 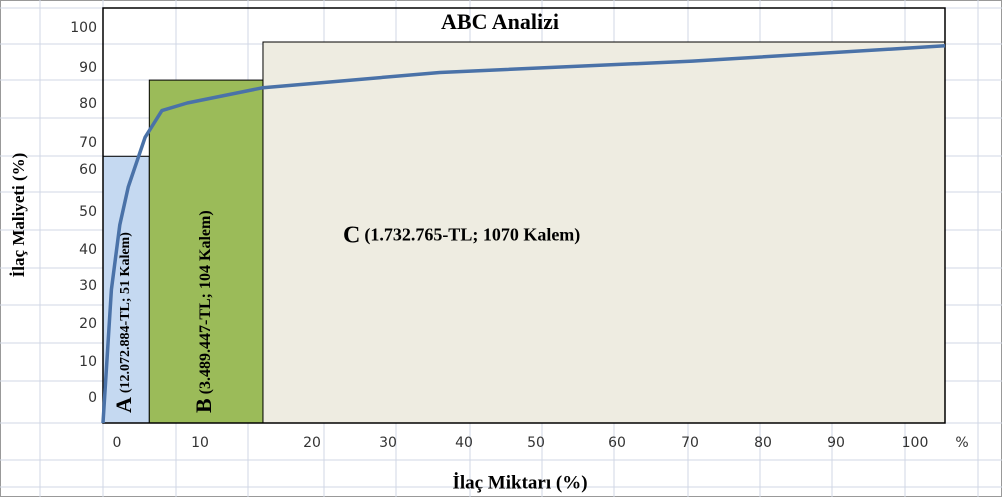 What do you see at coordinates (92, 398) in the screenshot?
I see `y-cell-label: 0` at bounding box center [92, 398].